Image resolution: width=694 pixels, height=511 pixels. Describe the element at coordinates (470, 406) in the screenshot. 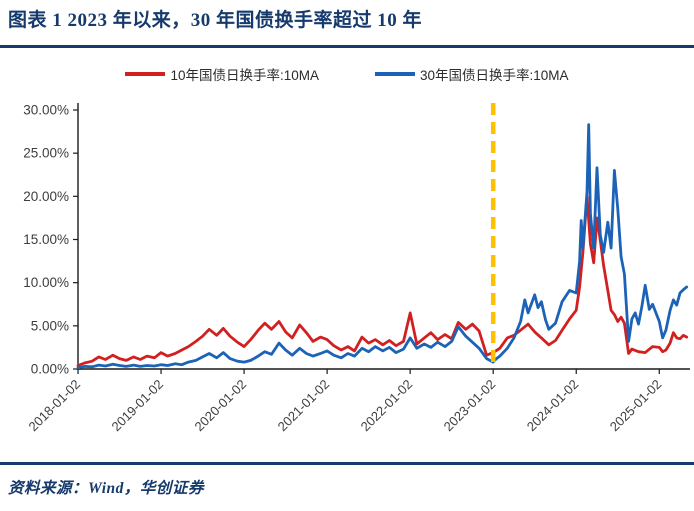

I see `x-axis-label: 2023-01-02` at that location.